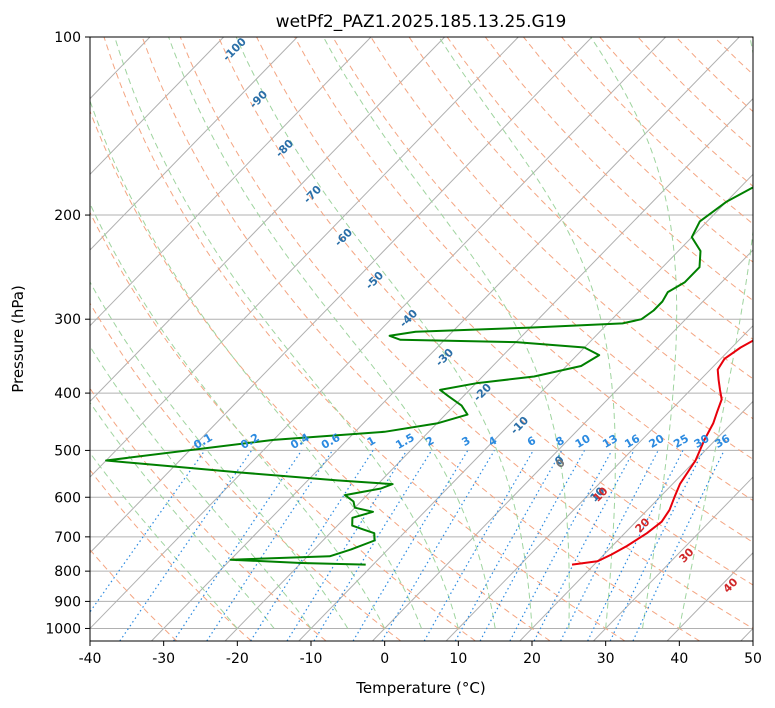 Image resolution: width=775 pixels, height=708 pixels. Describe the element at coordinates (163, 659) in the screenshot. I see `x-tick-label: -30` at that location.